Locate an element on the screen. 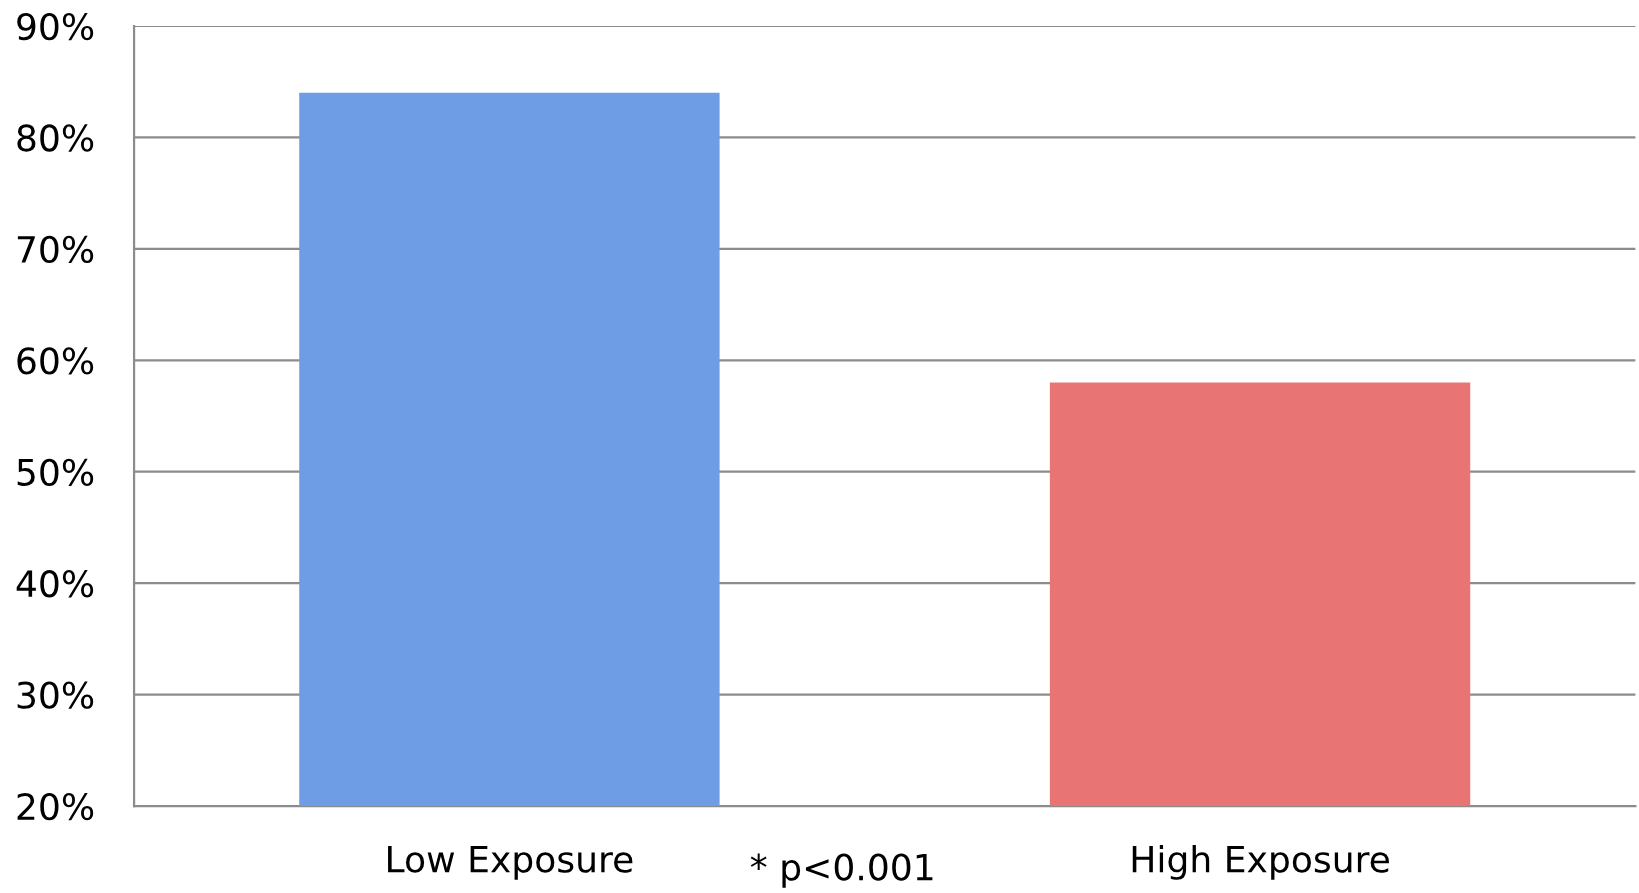  y-tick-label: 70% is located at coordinates (55, 249).